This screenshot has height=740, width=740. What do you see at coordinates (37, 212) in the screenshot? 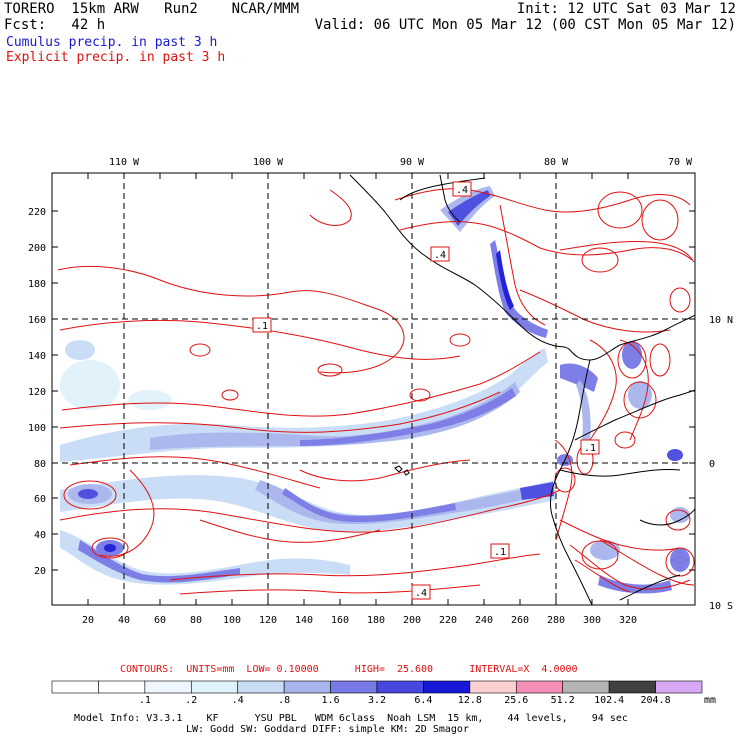
I see `y-tick-label: 220` at bounding box center [37, 212].